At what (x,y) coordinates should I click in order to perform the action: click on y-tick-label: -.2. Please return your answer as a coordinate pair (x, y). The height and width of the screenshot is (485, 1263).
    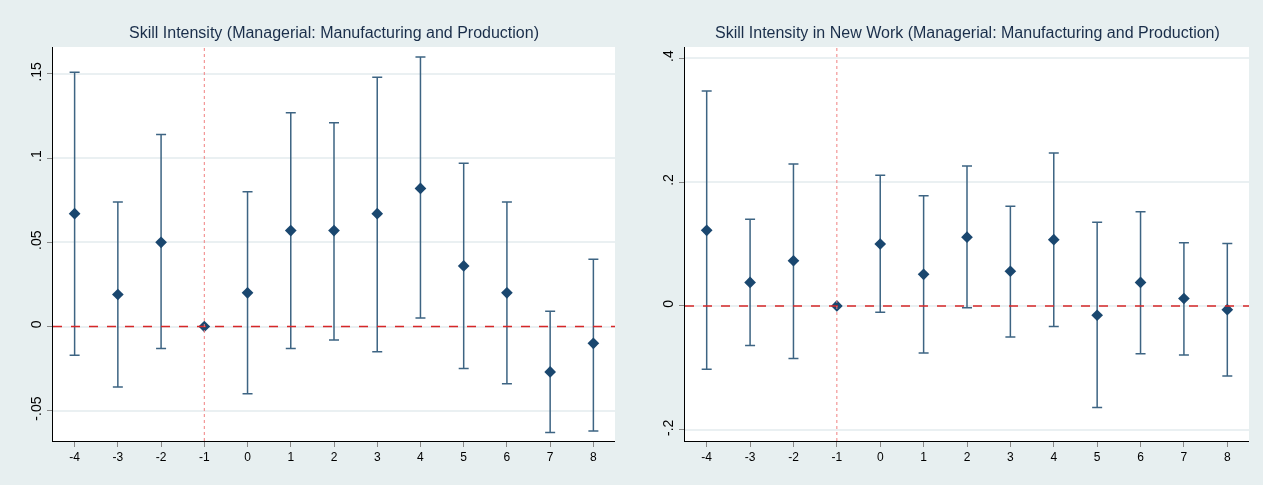
    Looking at the image, I should click on (668, 427).